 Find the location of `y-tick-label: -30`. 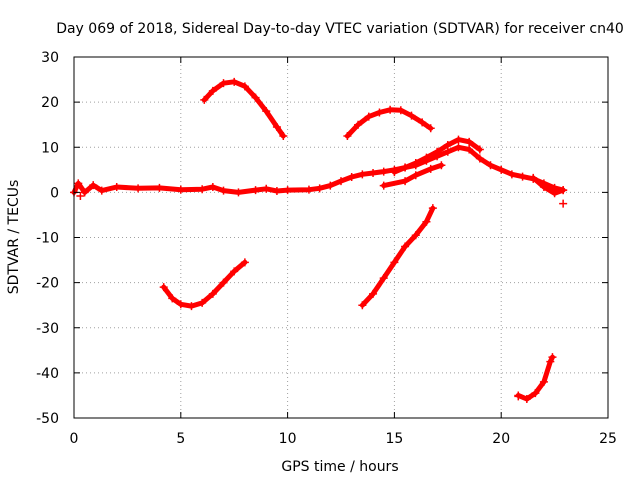

y-tick-label: -30 is located at coordinates (47, 329).